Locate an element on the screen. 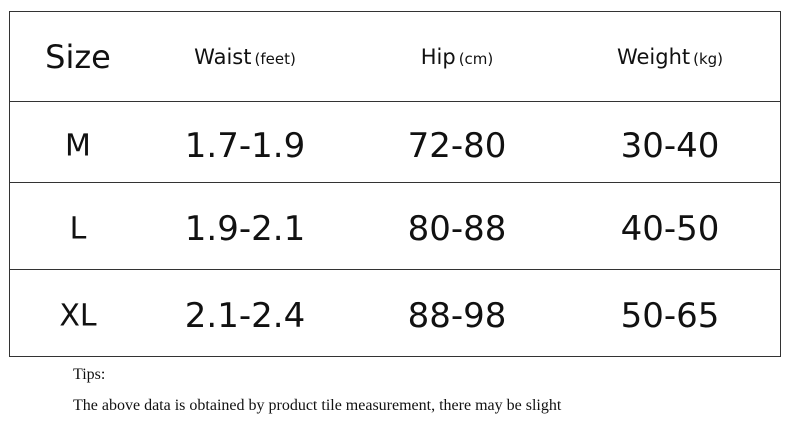 Image resolution: width=790 pixels, height=432 pixels. header-cell: Size is located at coordinates (78, 57).